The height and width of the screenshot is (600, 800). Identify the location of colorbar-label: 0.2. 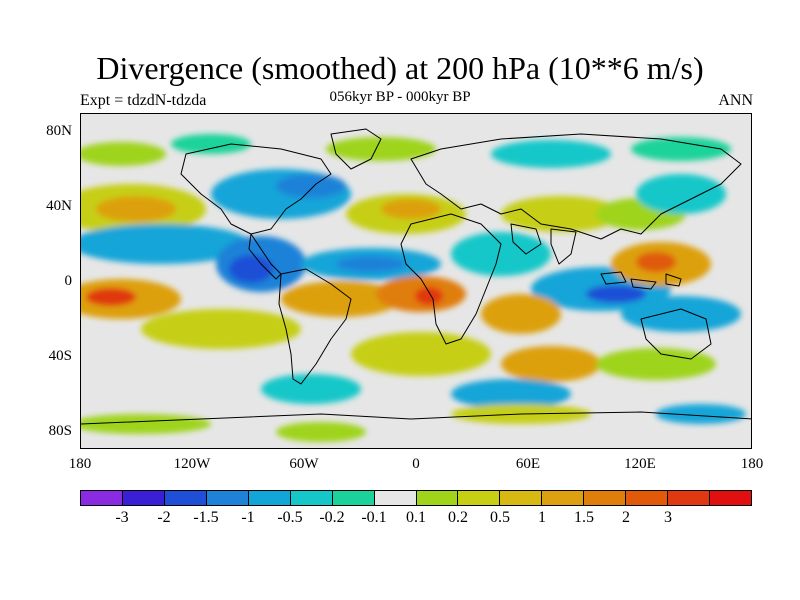
(458, 517).